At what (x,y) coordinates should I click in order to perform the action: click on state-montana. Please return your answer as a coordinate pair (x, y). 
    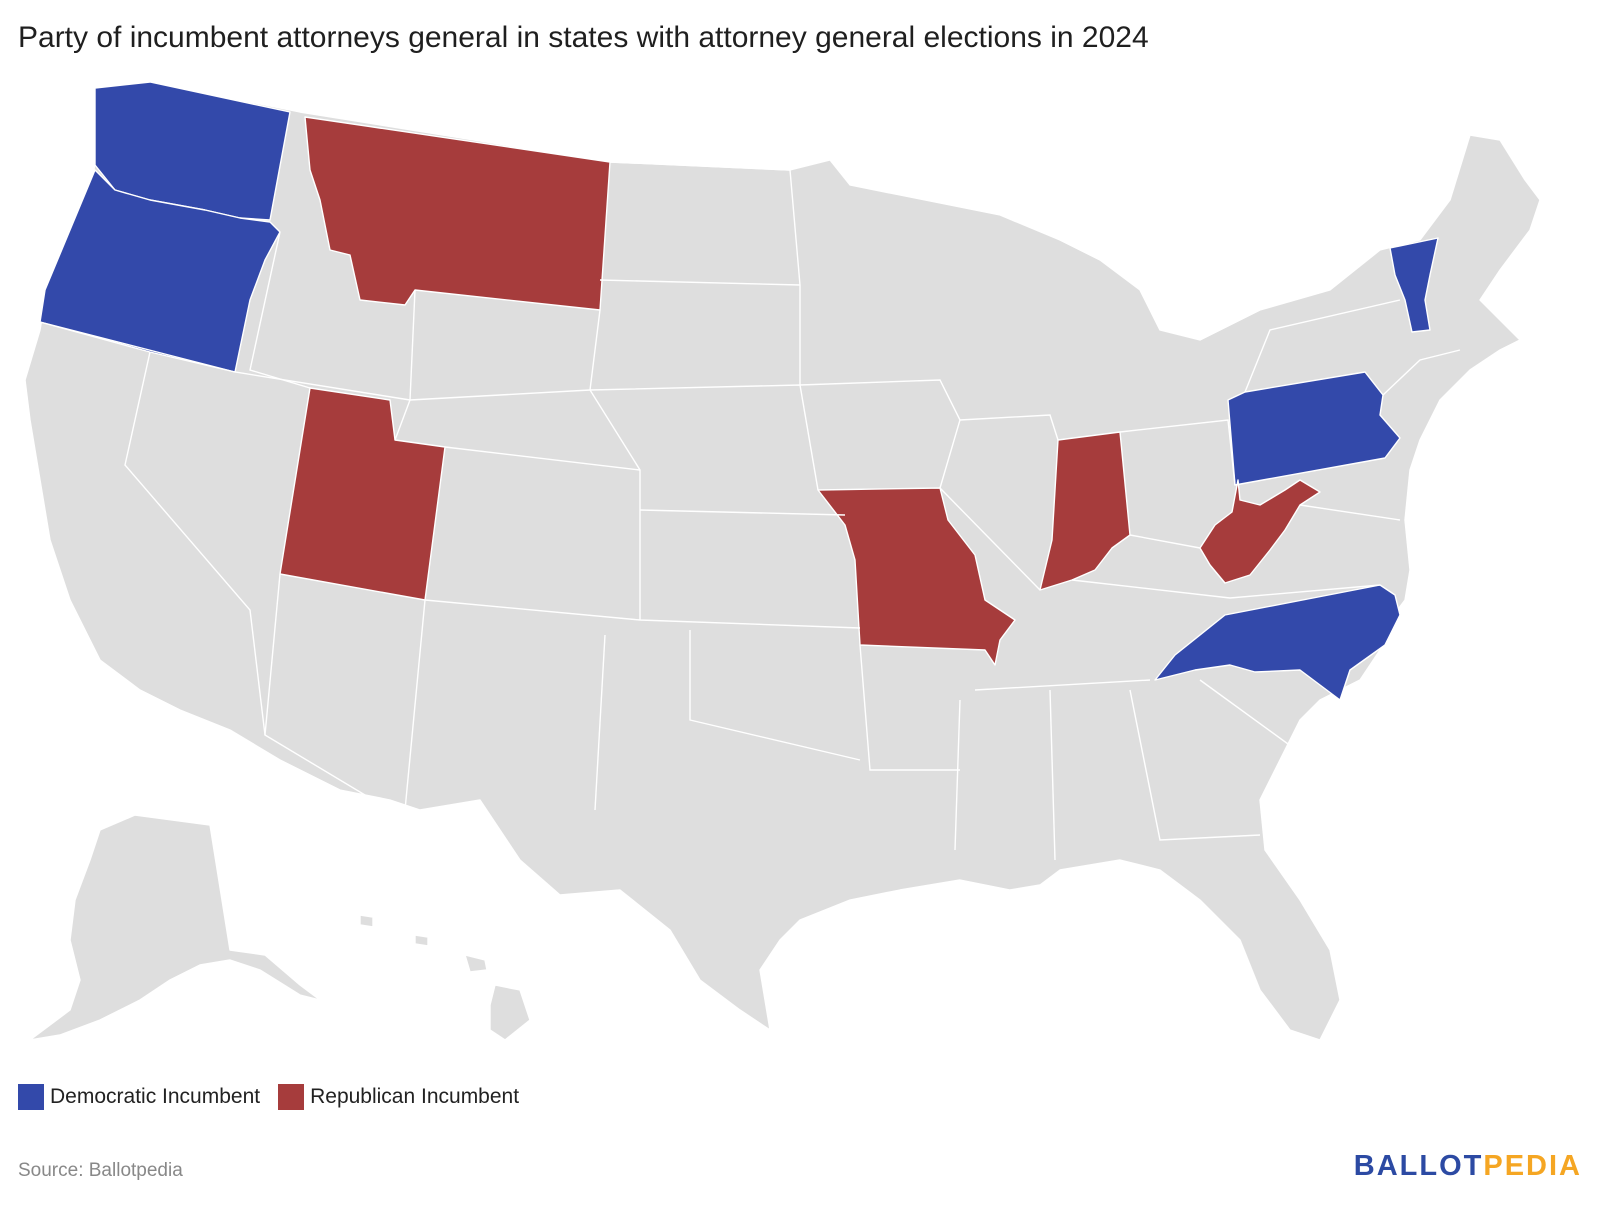
    Looking at the image, I should click on (457, 213).